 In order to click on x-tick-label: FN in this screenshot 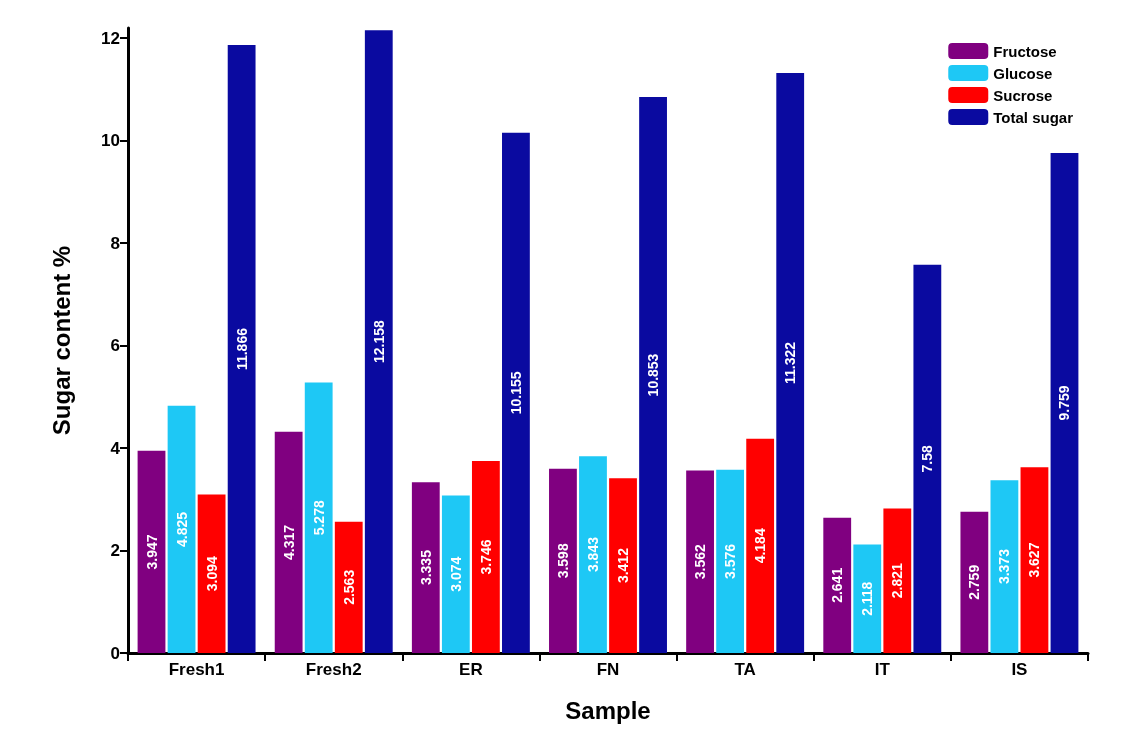, I will do `click(608, 669)`.